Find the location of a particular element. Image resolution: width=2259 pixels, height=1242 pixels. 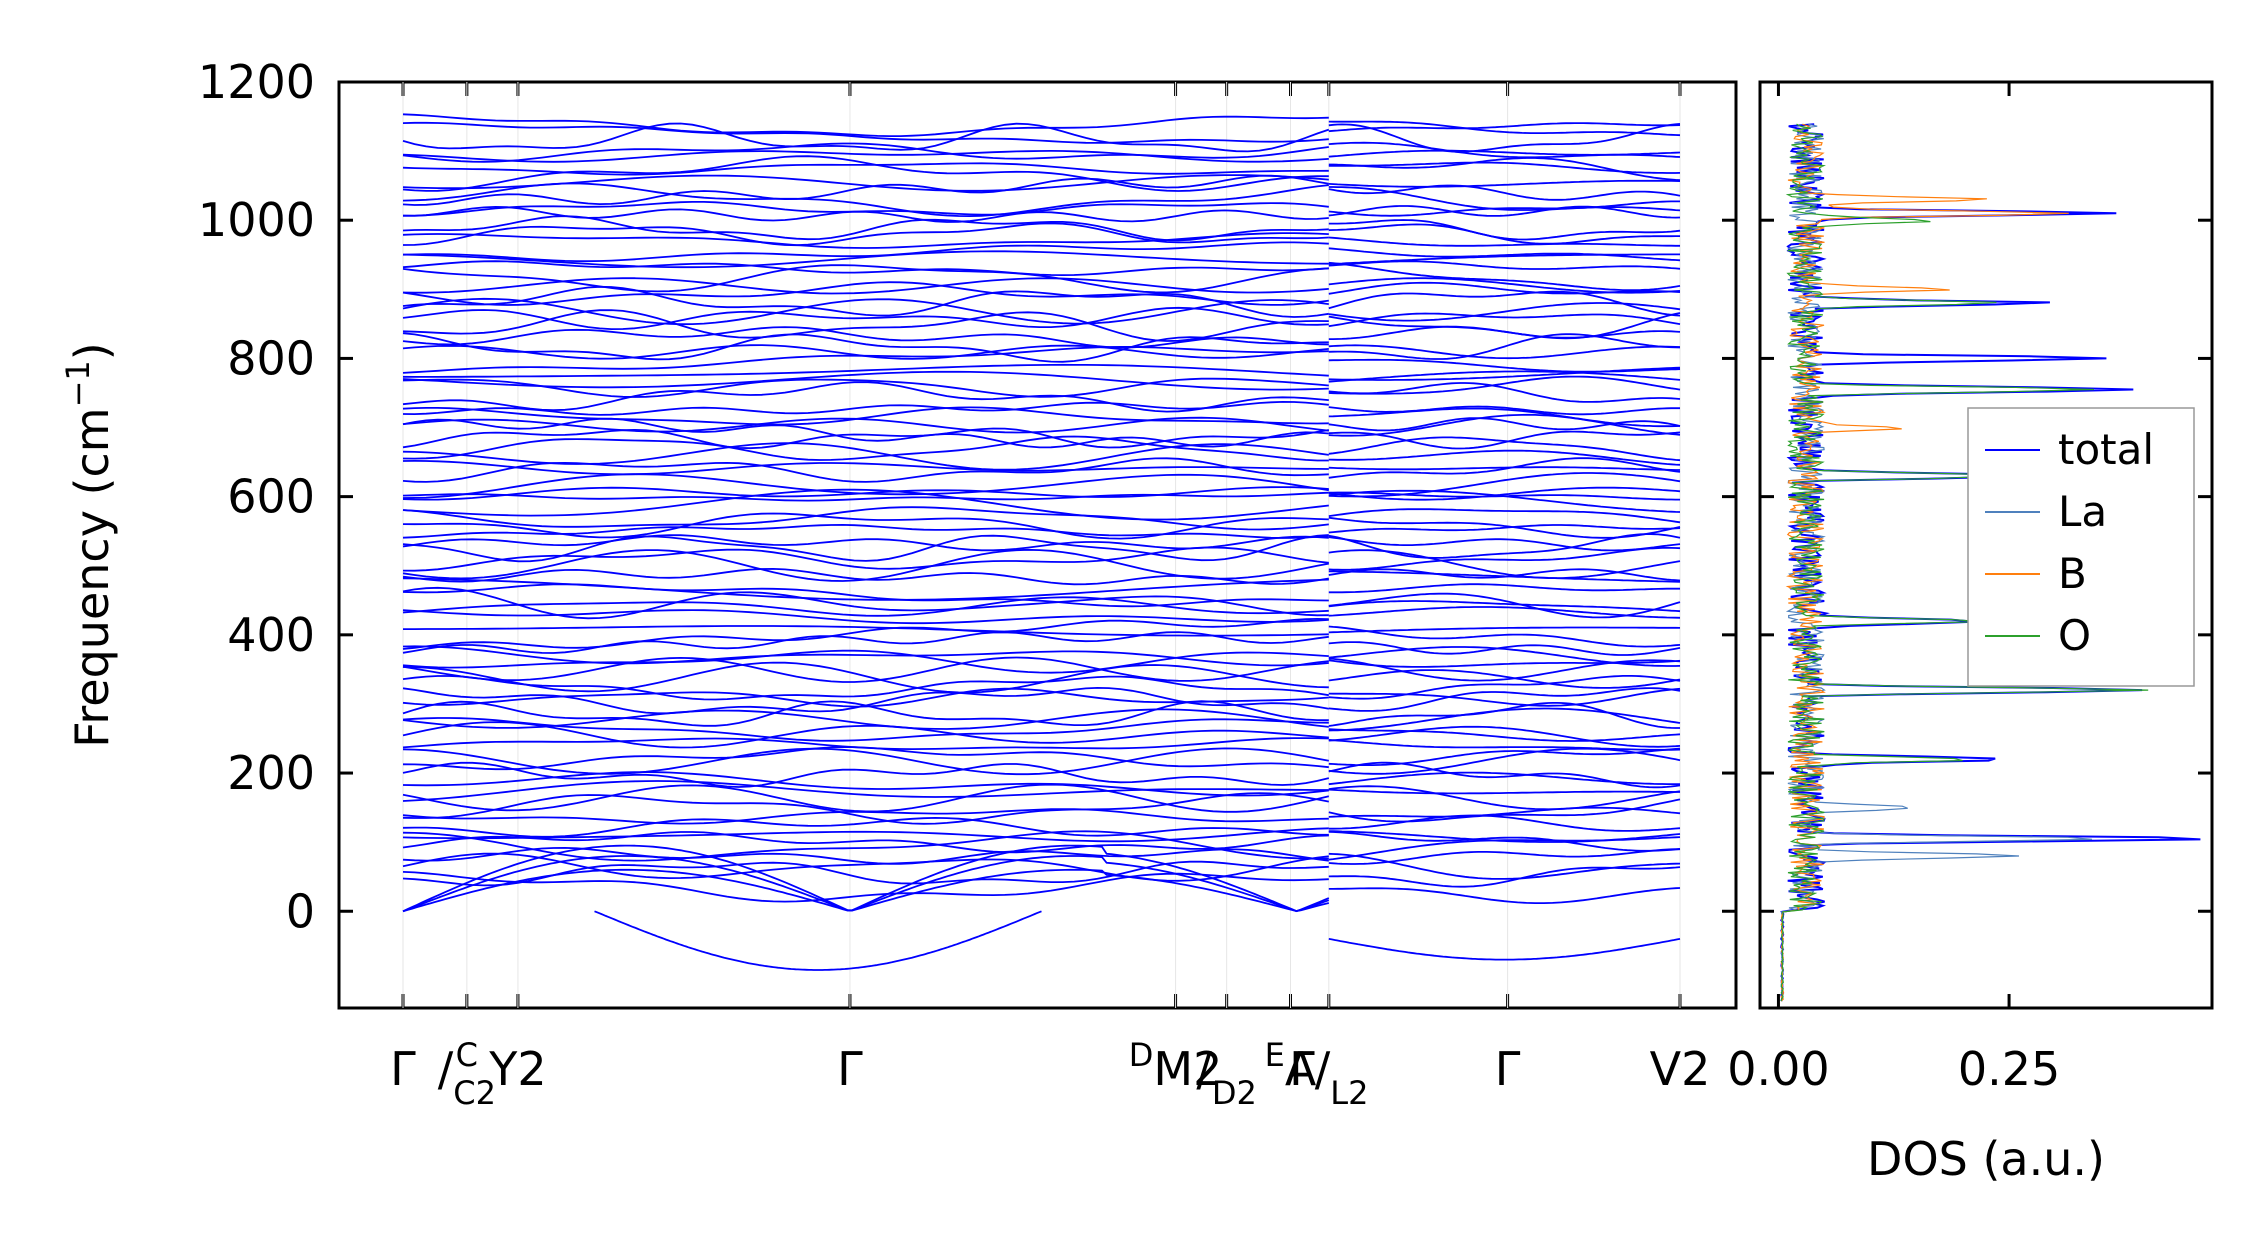

legend-label: O is located at coordinates (2074, 635).